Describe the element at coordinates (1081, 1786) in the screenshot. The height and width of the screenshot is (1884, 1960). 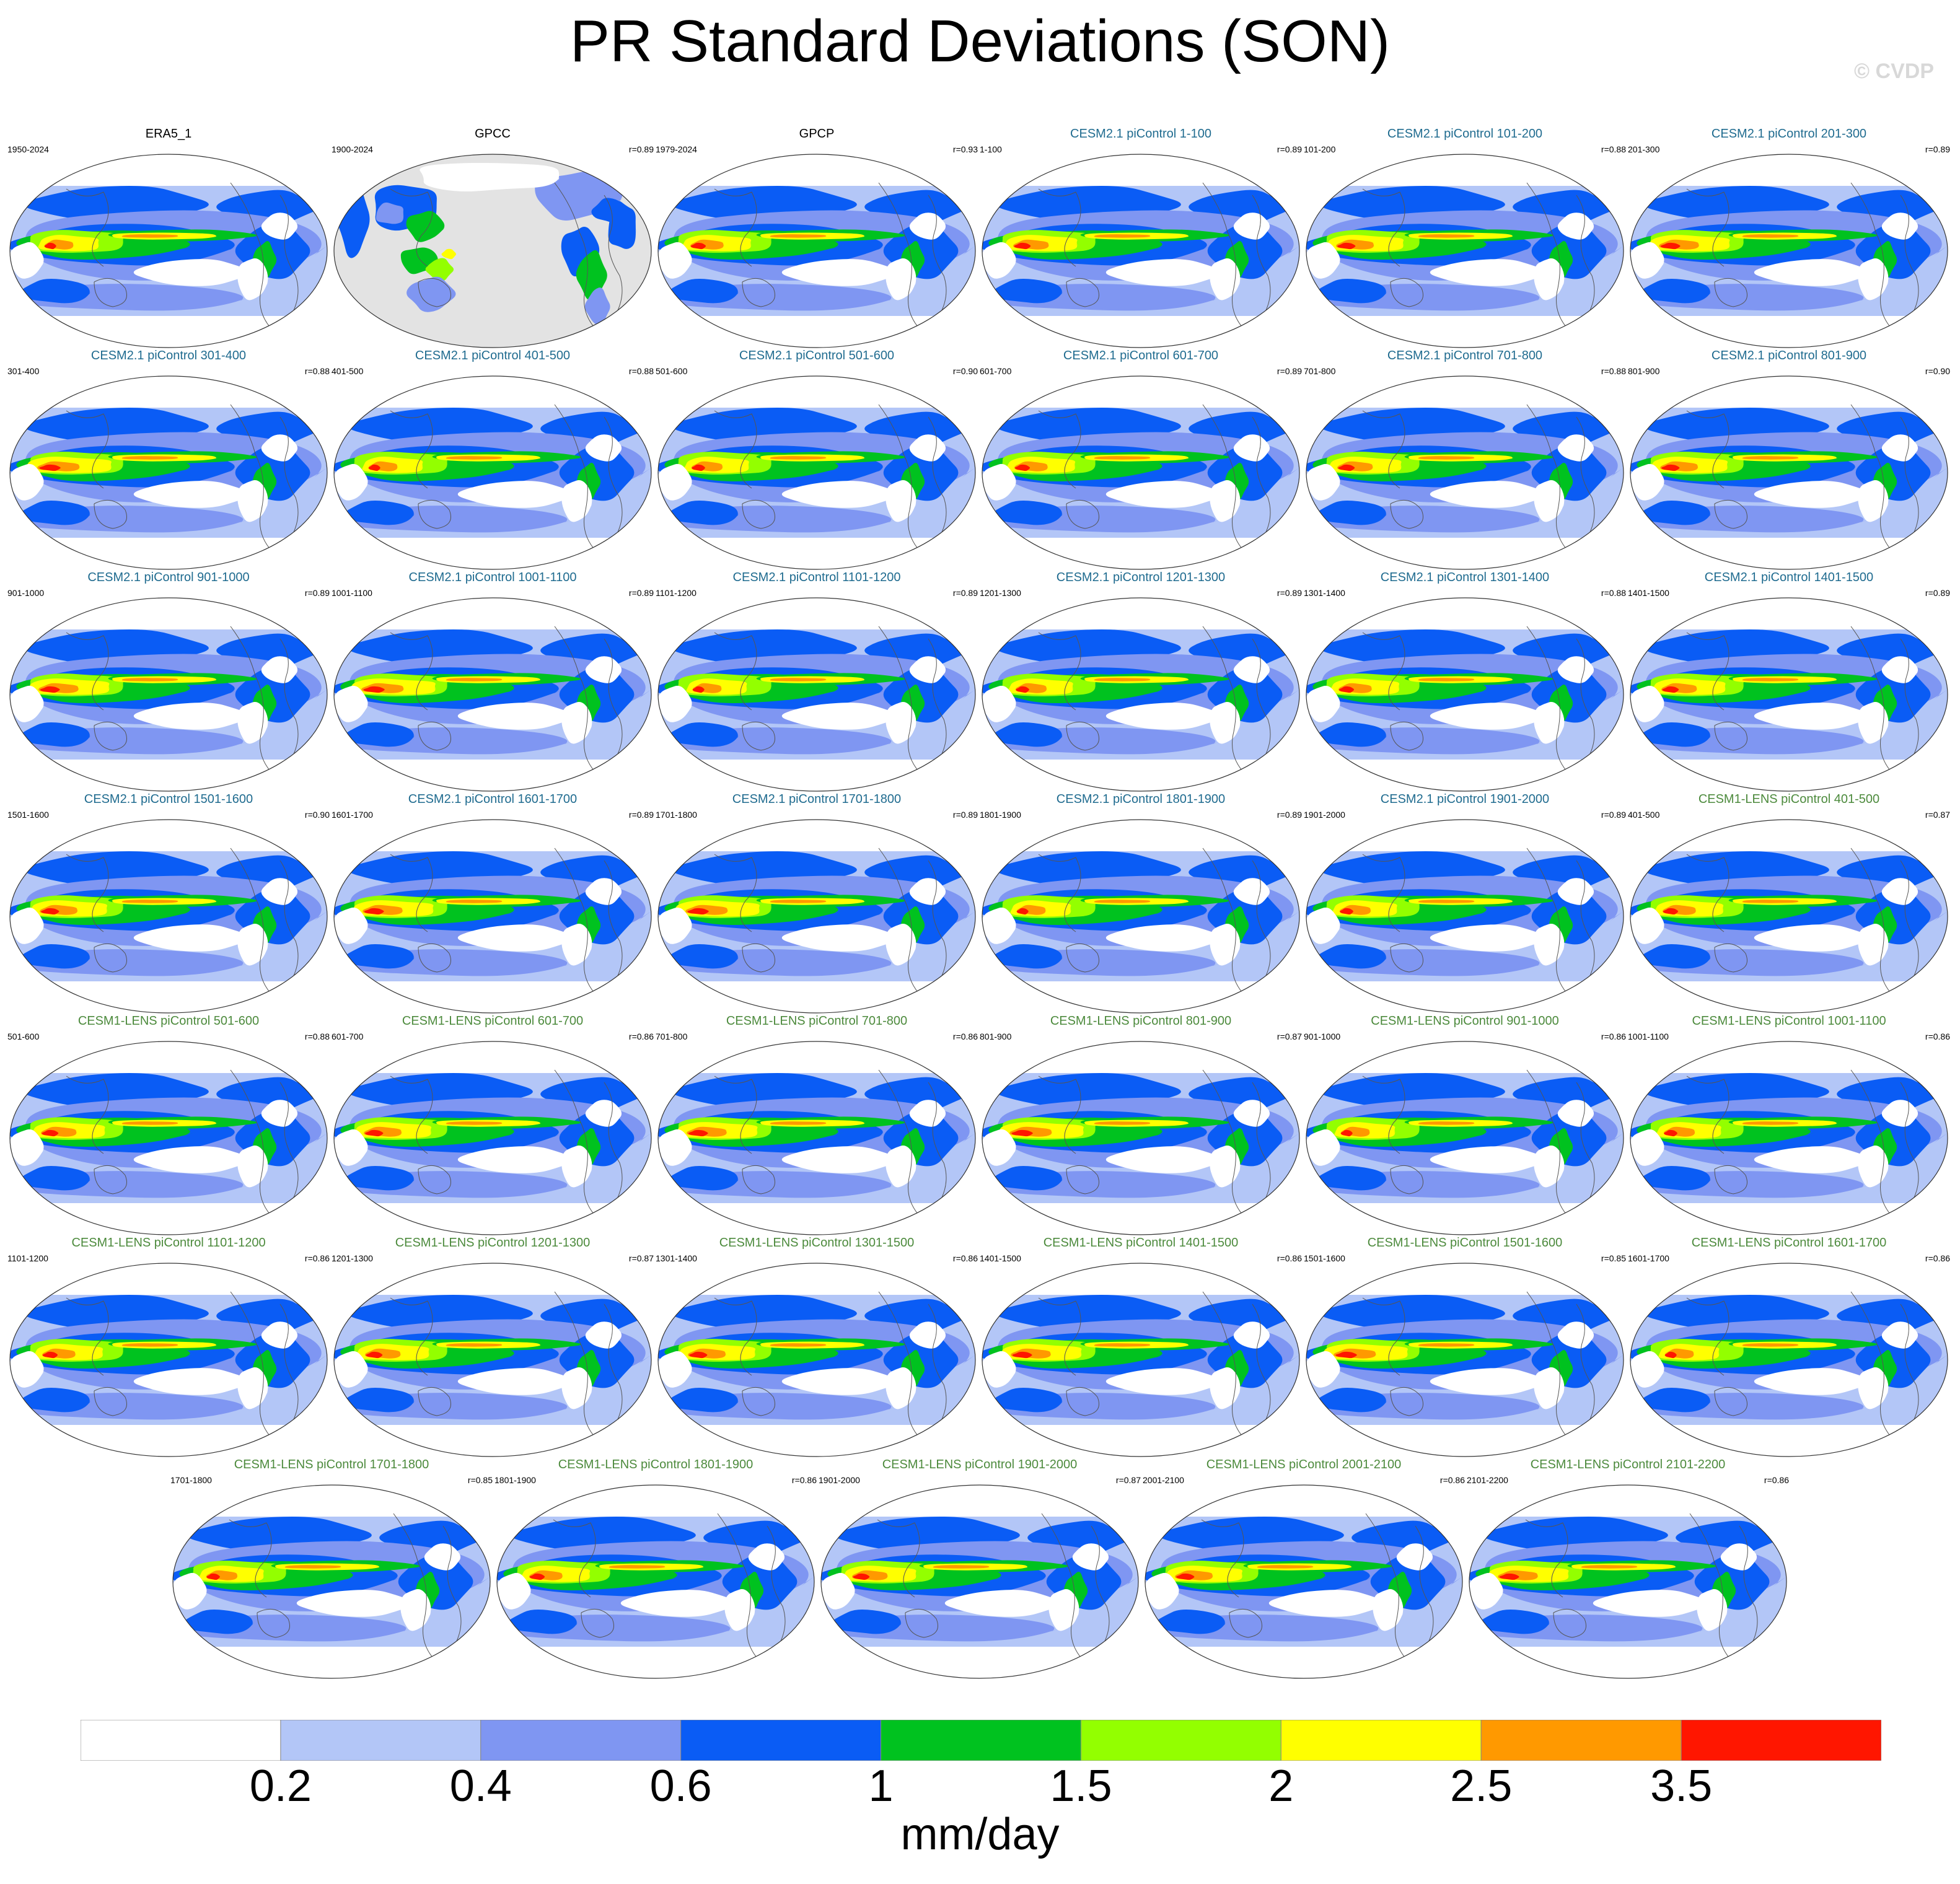
I see `colorbar-tick-label: 1.5` at that location.